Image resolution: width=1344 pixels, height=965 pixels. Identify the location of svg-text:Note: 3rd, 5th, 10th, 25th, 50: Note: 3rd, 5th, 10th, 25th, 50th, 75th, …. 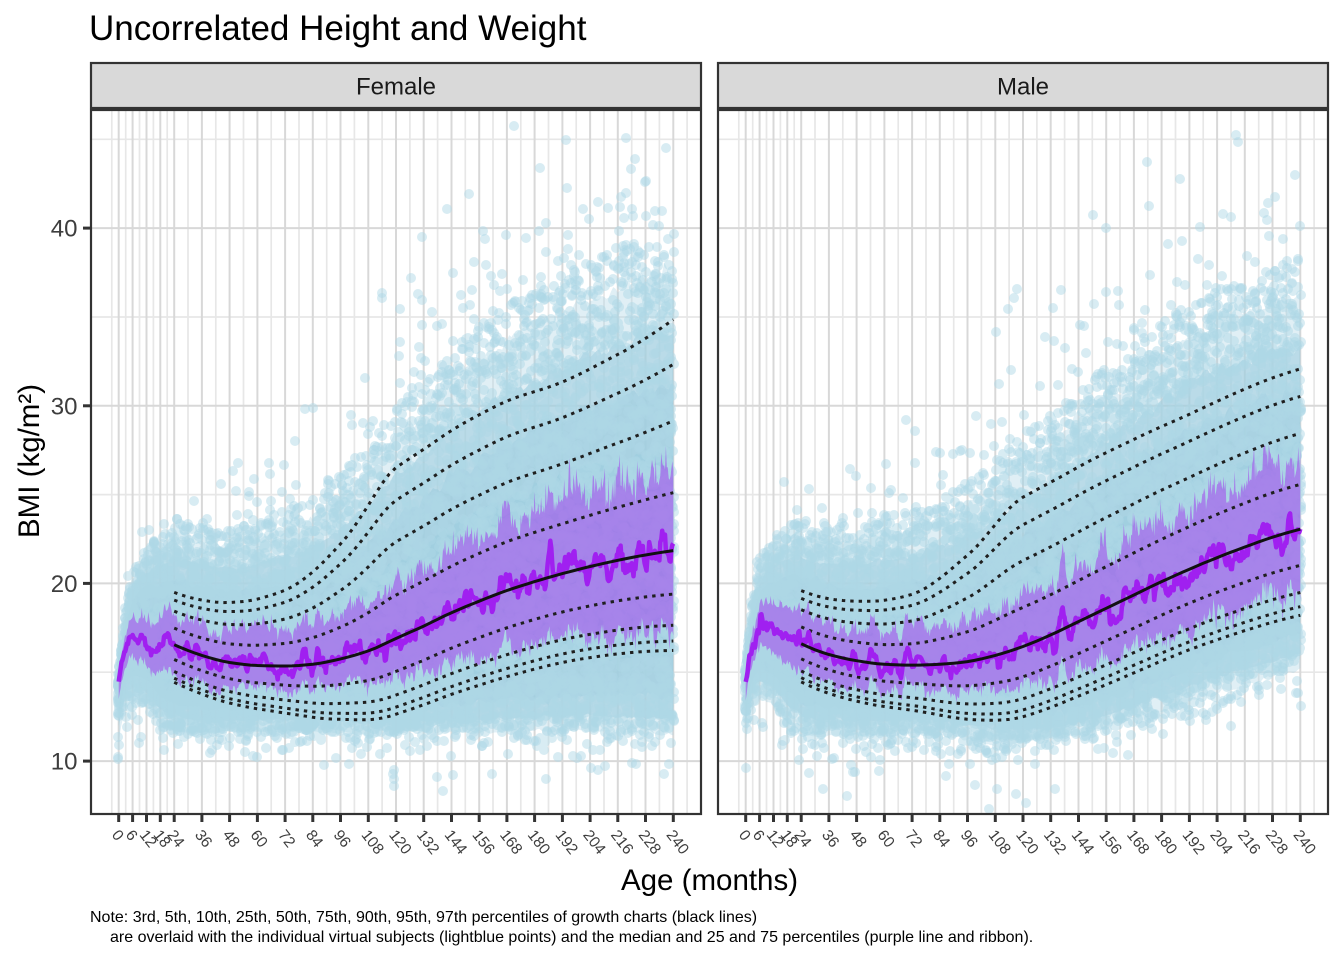
(423, 917).